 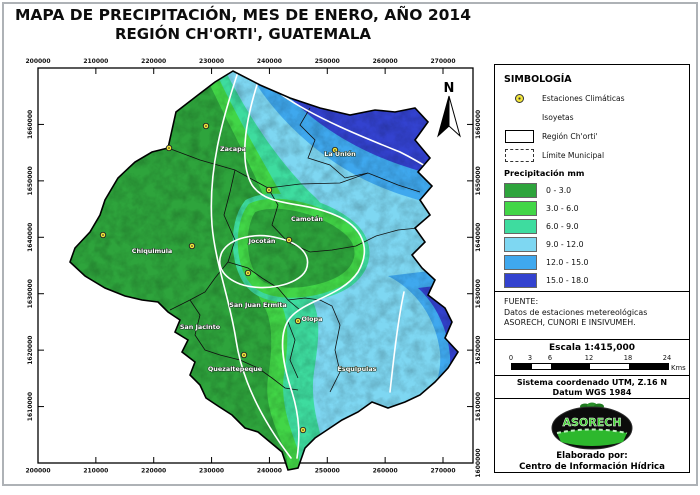 What do you see at coordinates (590, 366) in the screenshot?
I see `scale-bar-strip` at bounding box center [590, 366].